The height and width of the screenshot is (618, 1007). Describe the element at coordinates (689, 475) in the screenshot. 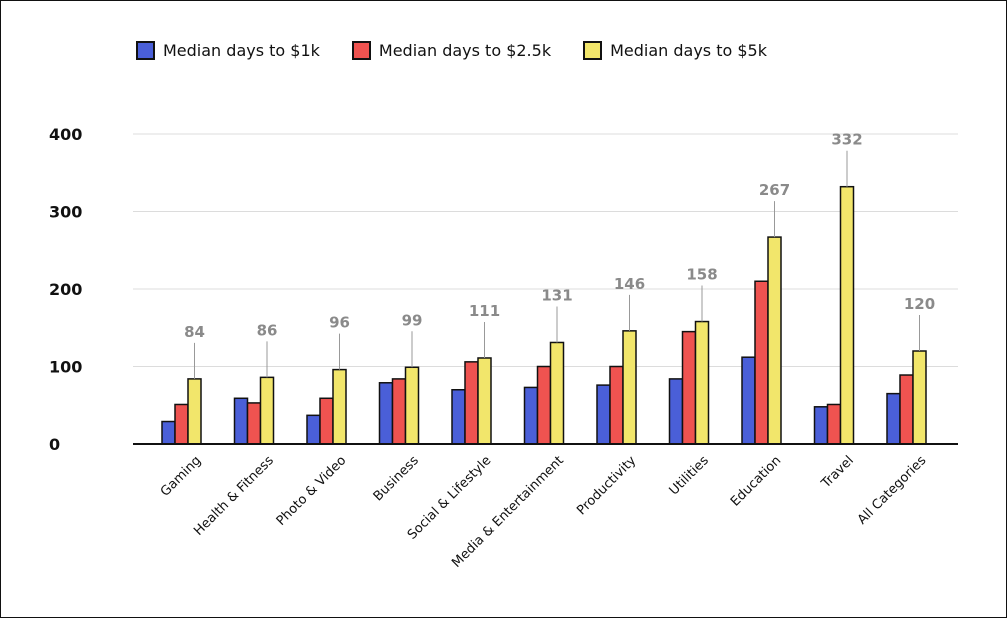

I see `x-tick-label: Utilities` at that location.